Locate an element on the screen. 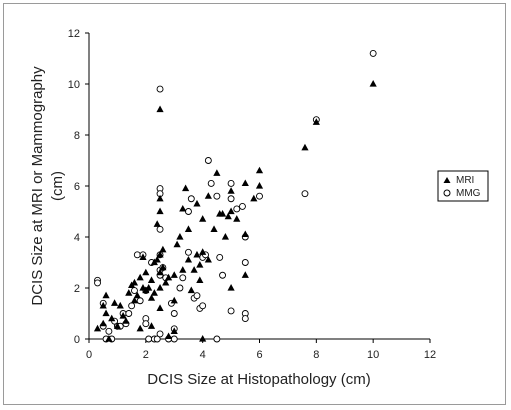 The image size is (511, 410). x-tick-label: 4 is located at coordinates (203, 355).